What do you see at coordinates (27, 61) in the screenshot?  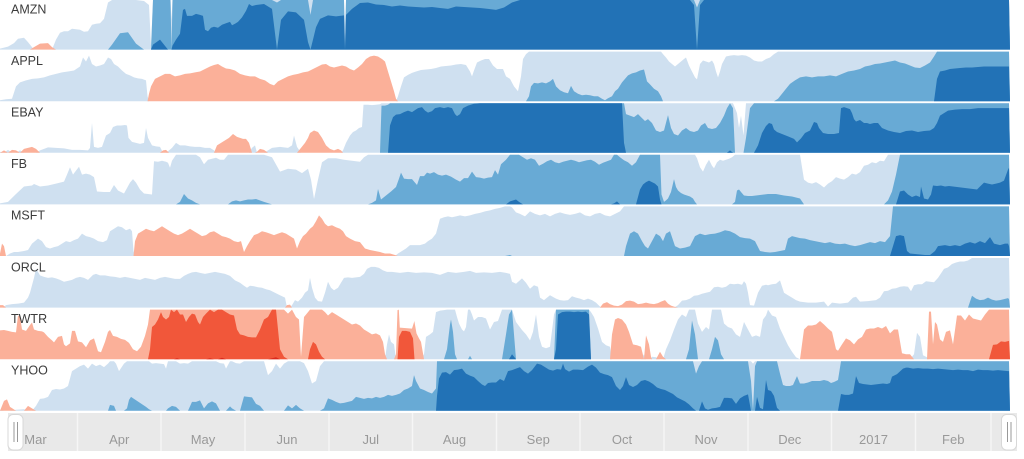 I see `svg-text: APPL` at bounding box center [27, 61].